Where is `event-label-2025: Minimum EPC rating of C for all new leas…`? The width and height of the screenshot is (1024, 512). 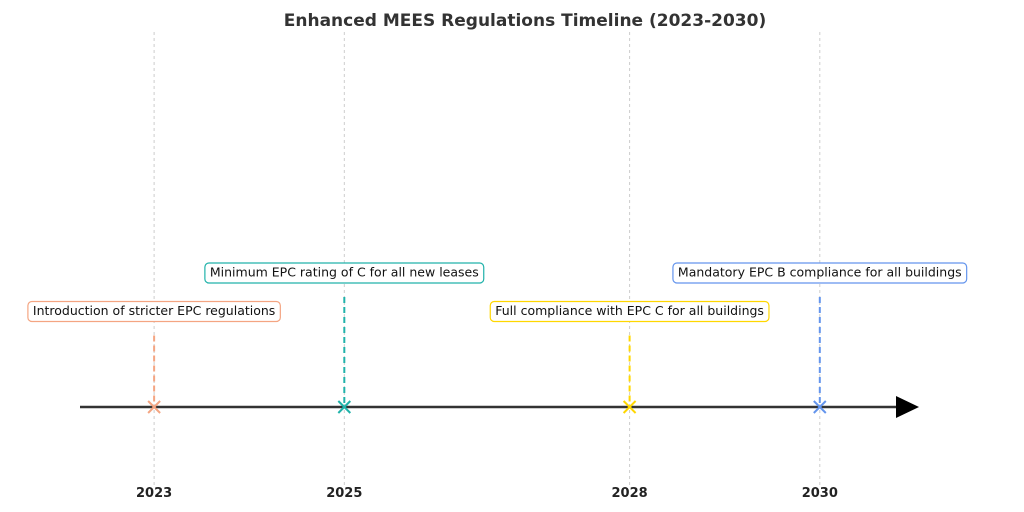
event-label-2025: Minimum EPC rating of C for all new leas… is located at coordinates (344, 273).